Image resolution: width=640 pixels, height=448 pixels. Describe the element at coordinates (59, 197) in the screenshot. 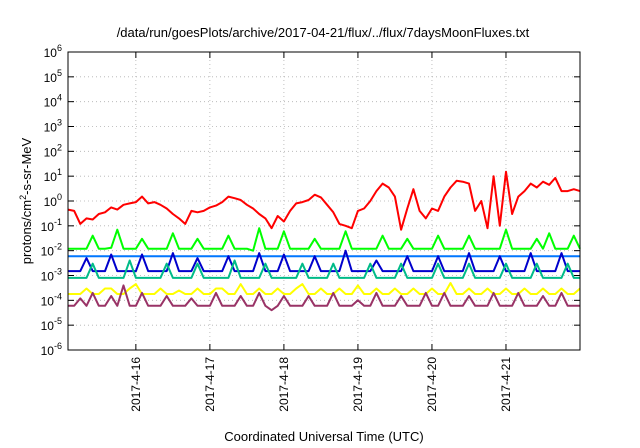

I see `y-tick-exponent: 0` at that location.